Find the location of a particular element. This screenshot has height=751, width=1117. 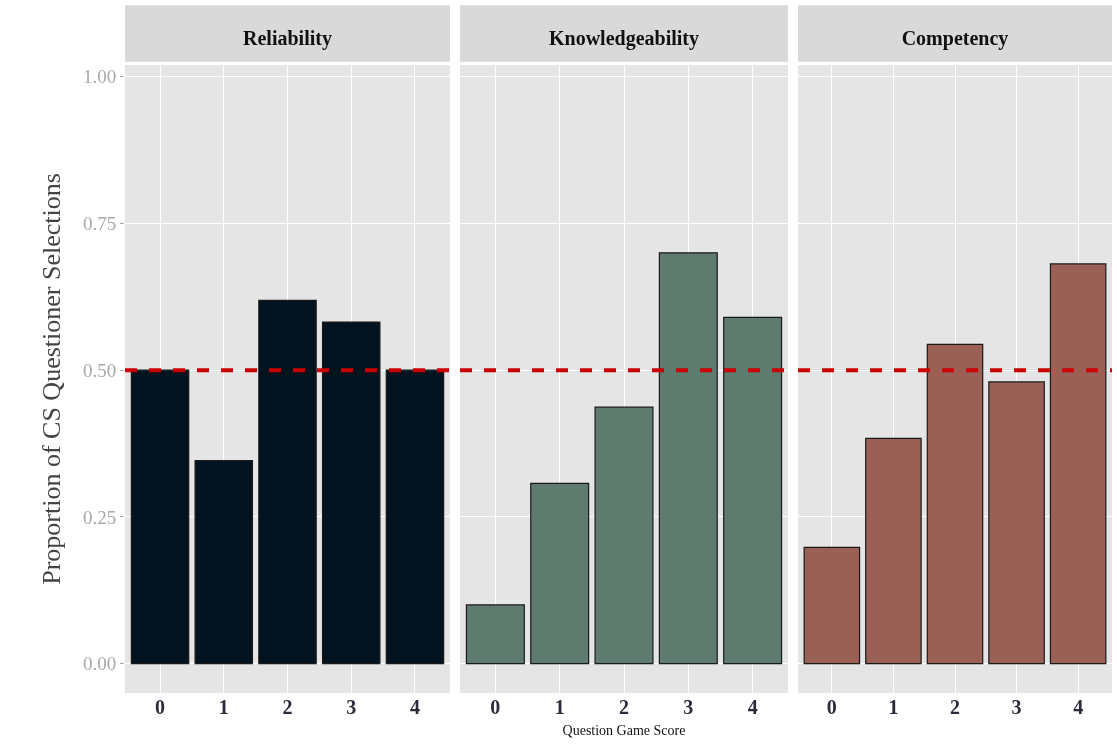

y-tick-label: 1.00 is located at coordinates (99, 77).